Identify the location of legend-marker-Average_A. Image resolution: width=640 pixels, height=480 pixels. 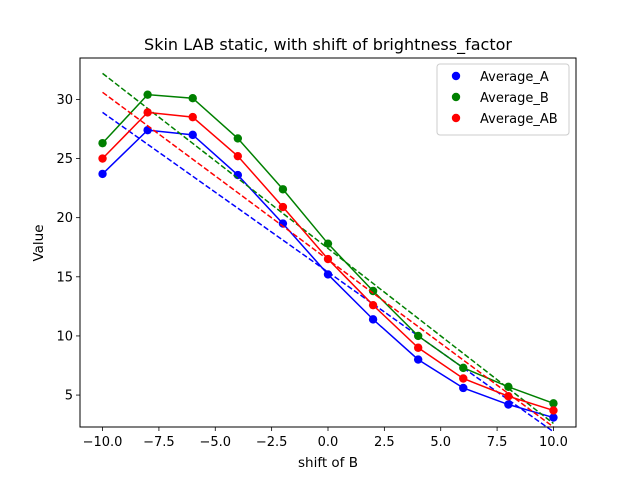
(456, 76).